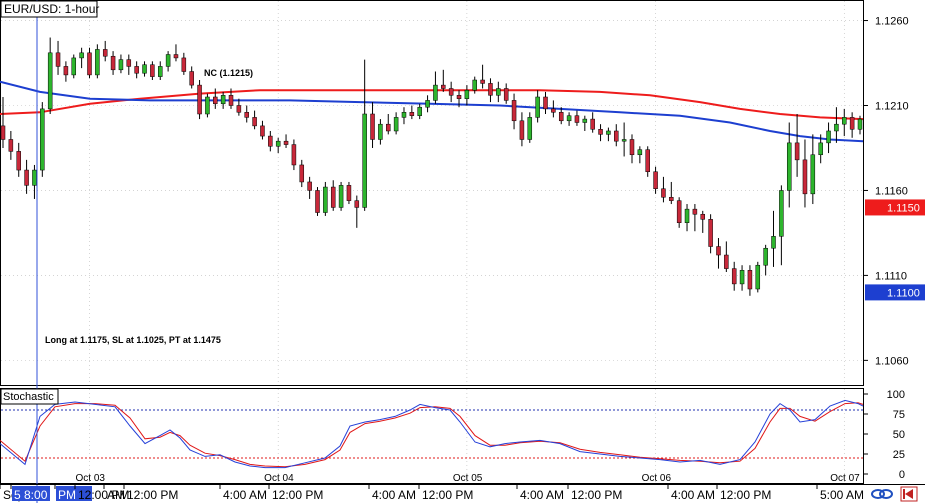 The width and height of the screenshot is (925, 503). Describe the element at coordinates (884, 435) in the screenshot. I see `stochastic-axis: 100 75 50 25 0` at that location.